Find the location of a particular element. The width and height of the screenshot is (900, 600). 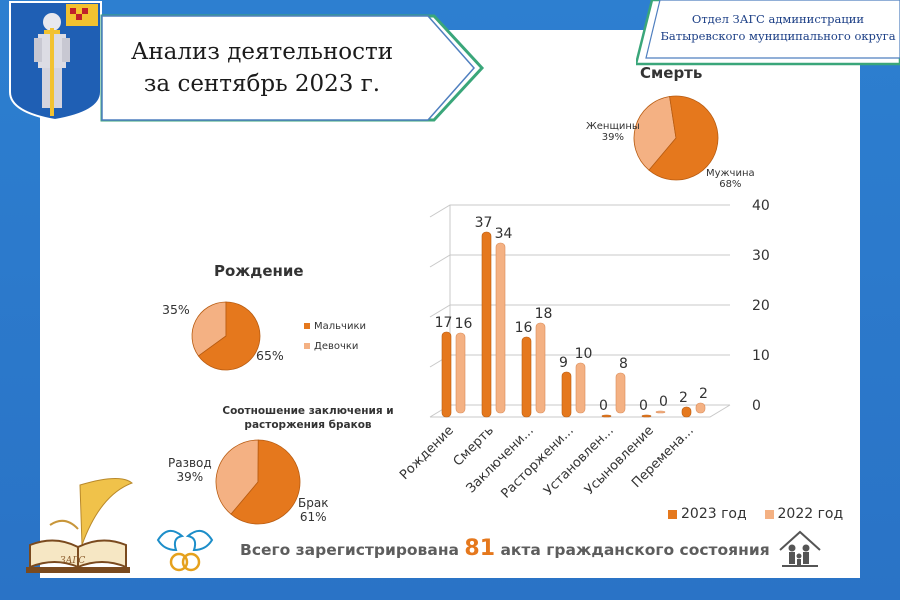

y-tick-label: 20 is located at coordinates (761, 306).